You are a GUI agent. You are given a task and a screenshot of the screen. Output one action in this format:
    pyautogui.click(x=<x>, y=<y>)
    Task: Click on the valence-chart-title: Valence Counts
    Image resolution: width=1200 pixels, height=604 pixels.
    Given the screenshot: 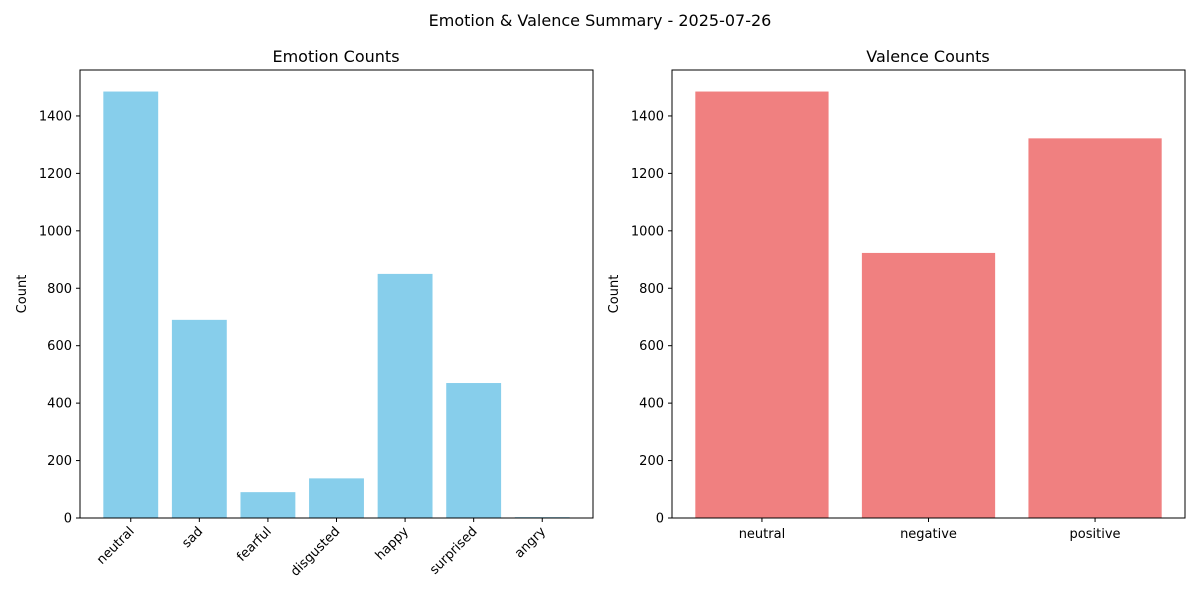 What is the action you would take?
    pyautogui.click(x=928, y=56)
    